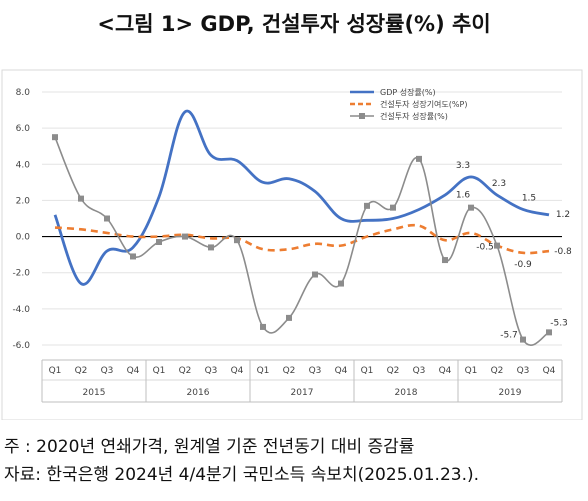 The image size is (588, 501). What do you see at coordinates (463, 196) in the screenshot?
I see `data-label: 1.6` at bounding box center [463, 196].